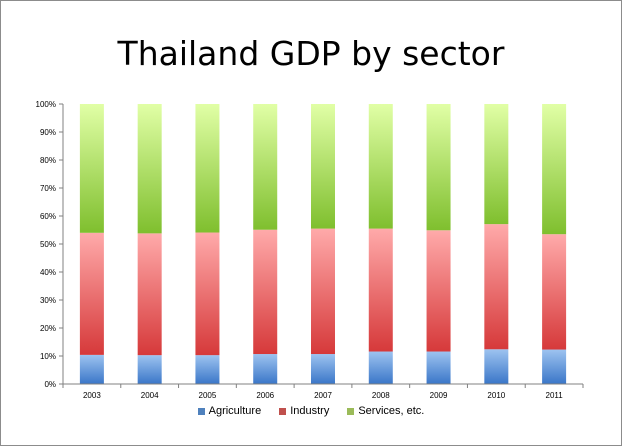 The height and width of the screenshot is (446, 622). I want to click on bar-industry-2006, so click(265, 292).